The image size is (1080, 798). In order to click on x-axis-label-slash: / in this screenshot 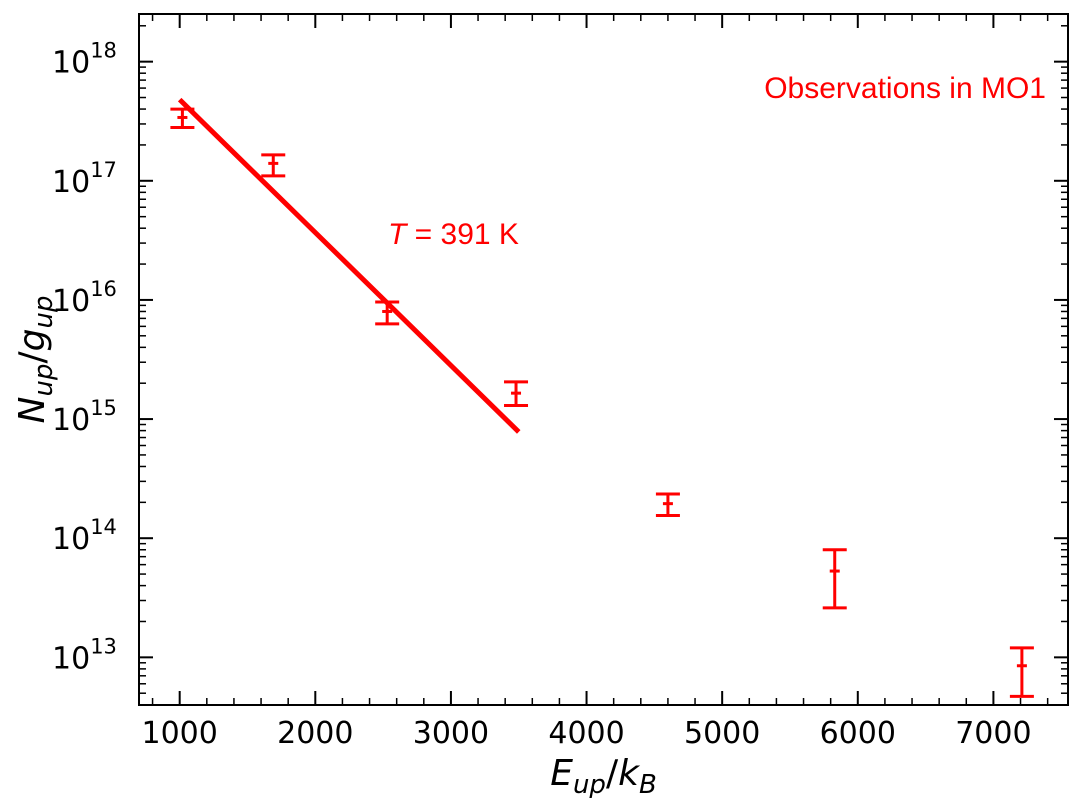, I will do `click(612, 773)`.